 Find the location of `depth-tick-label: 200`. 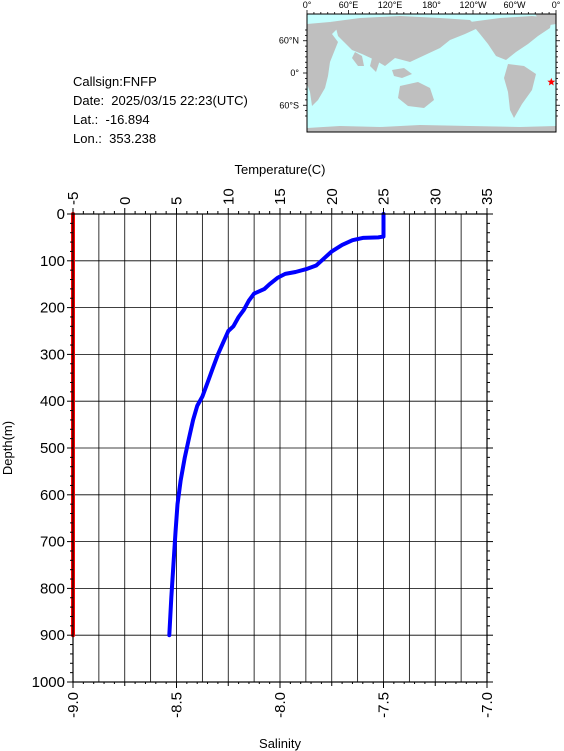

depth-tick-label: 200 is located at coordinates (52, 308).